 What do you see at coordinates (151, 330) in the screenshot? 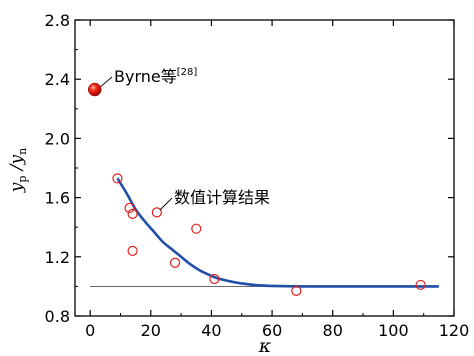
I see `x-tick-label-1: 20` at bounding box center [151, 330].